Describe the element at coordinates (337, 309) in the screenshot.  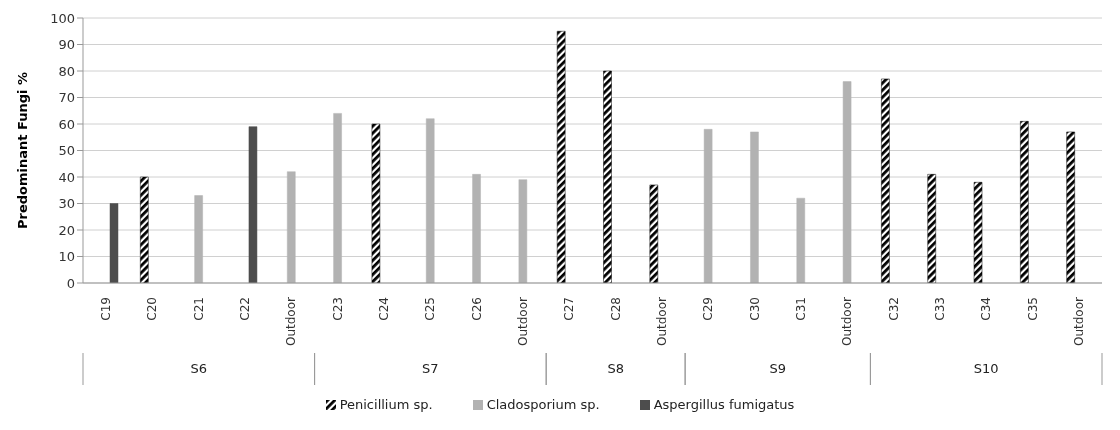
I see `x-tick-label: C23` at that location.